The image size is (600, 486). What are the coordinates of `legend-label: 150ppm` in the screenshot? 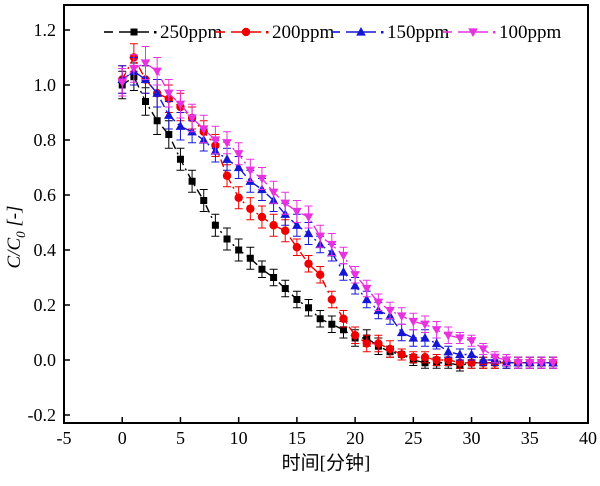 It's located at (418, 32).